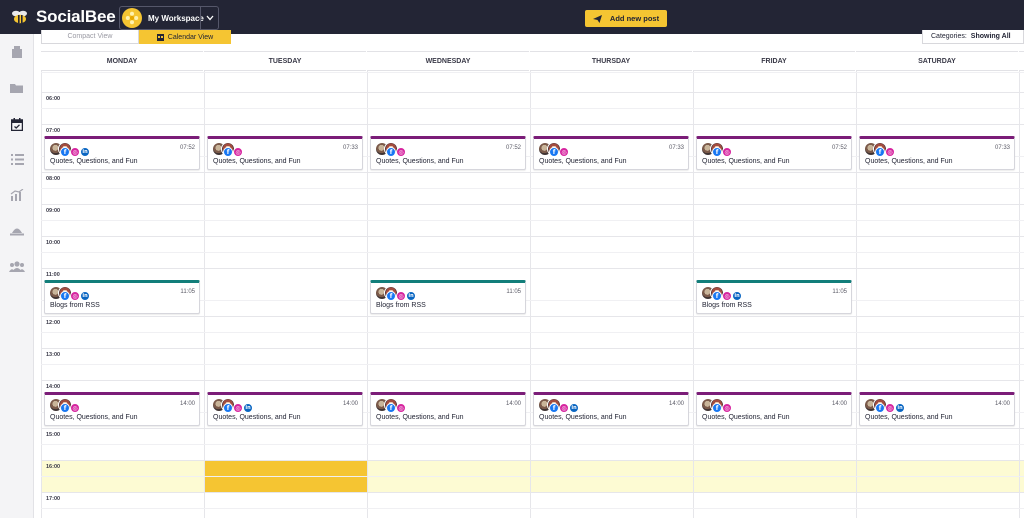 This screenshot has width=1024, height=518. I want to click on content-icon, so click(17, 52).